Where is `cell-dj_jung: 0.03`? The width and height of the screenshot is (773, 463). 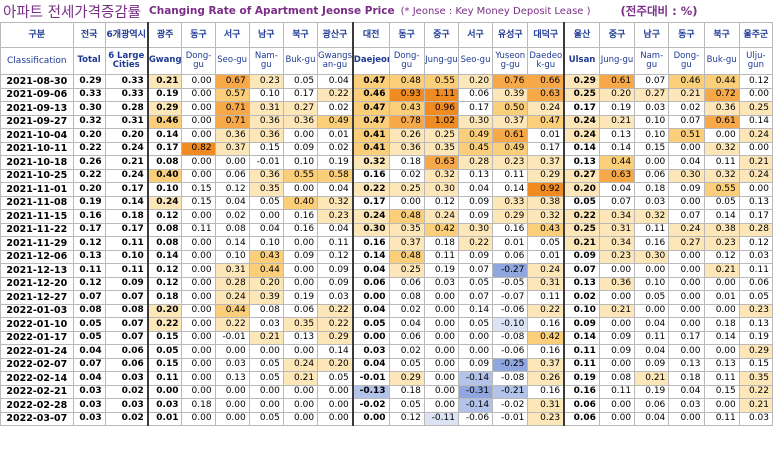
cell-dj_jung: 0.03 is located at coordinates (441, 283).